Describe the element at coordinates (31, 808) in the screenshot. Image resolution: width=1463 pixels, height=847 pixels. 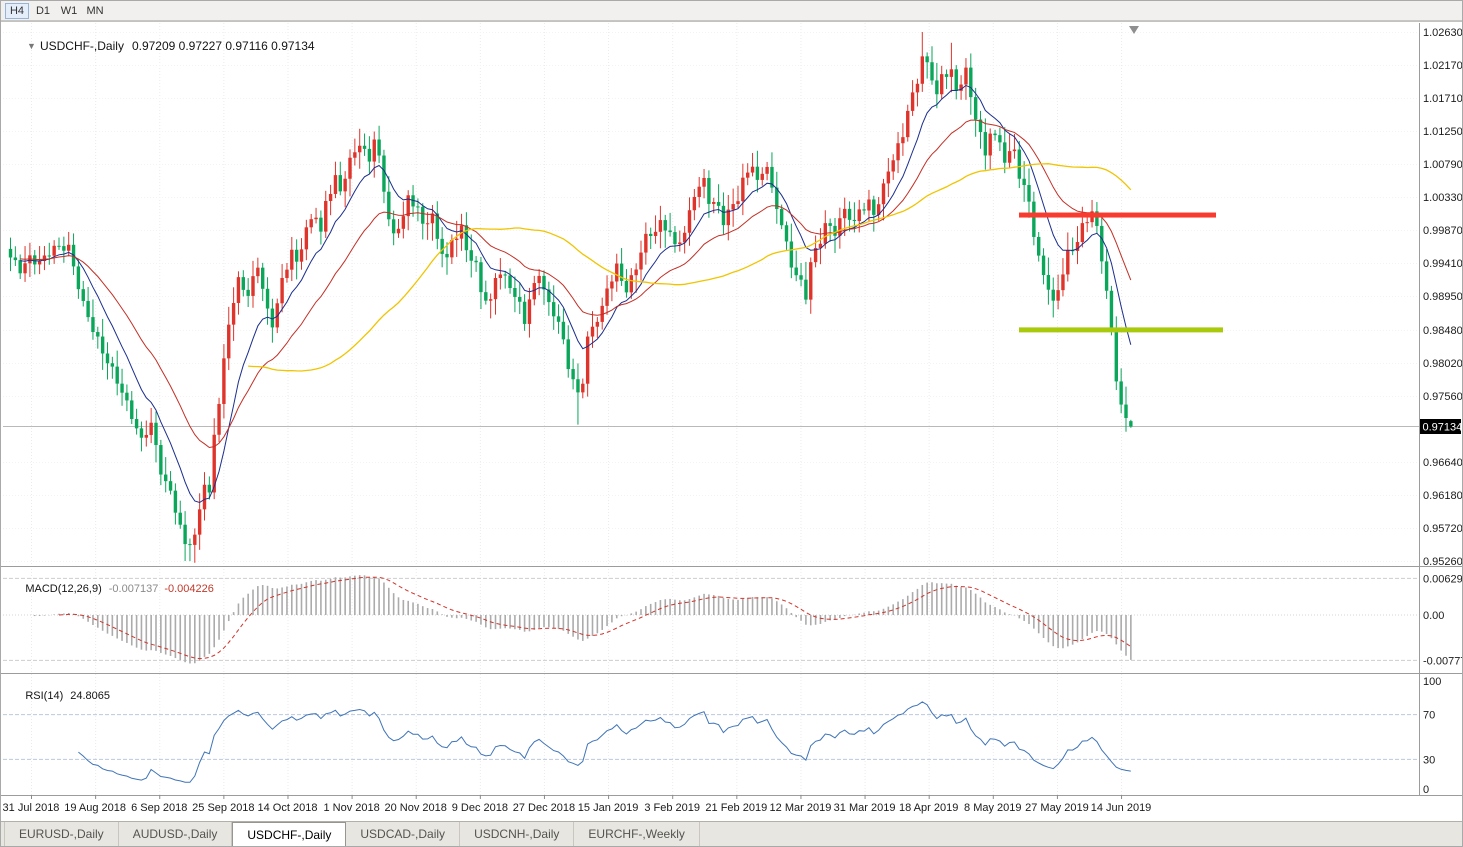
I see `svg-text: 31 Jul 2018` at that location.